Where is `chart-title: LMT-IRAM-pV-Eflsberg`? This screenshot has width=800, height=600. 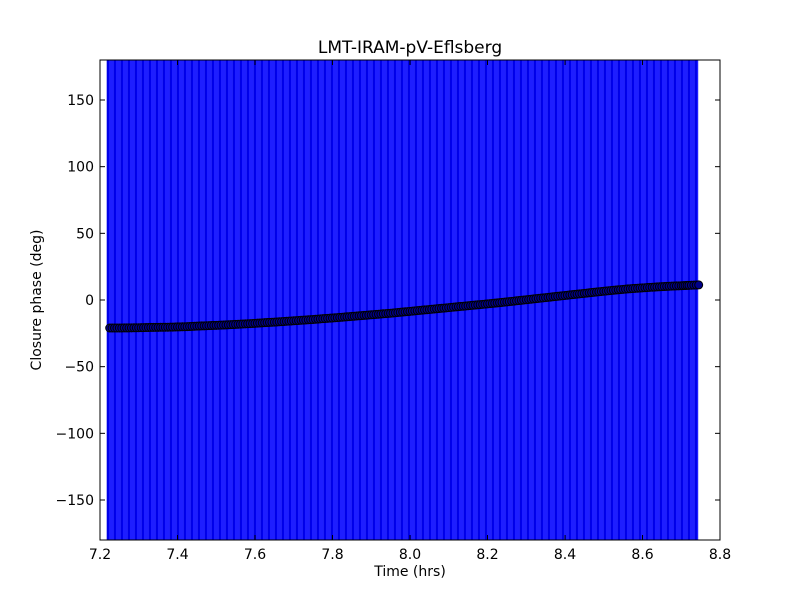 chart-title: LMT-IRAM-pV-Eflsberg is located at coordinates (410, 48).